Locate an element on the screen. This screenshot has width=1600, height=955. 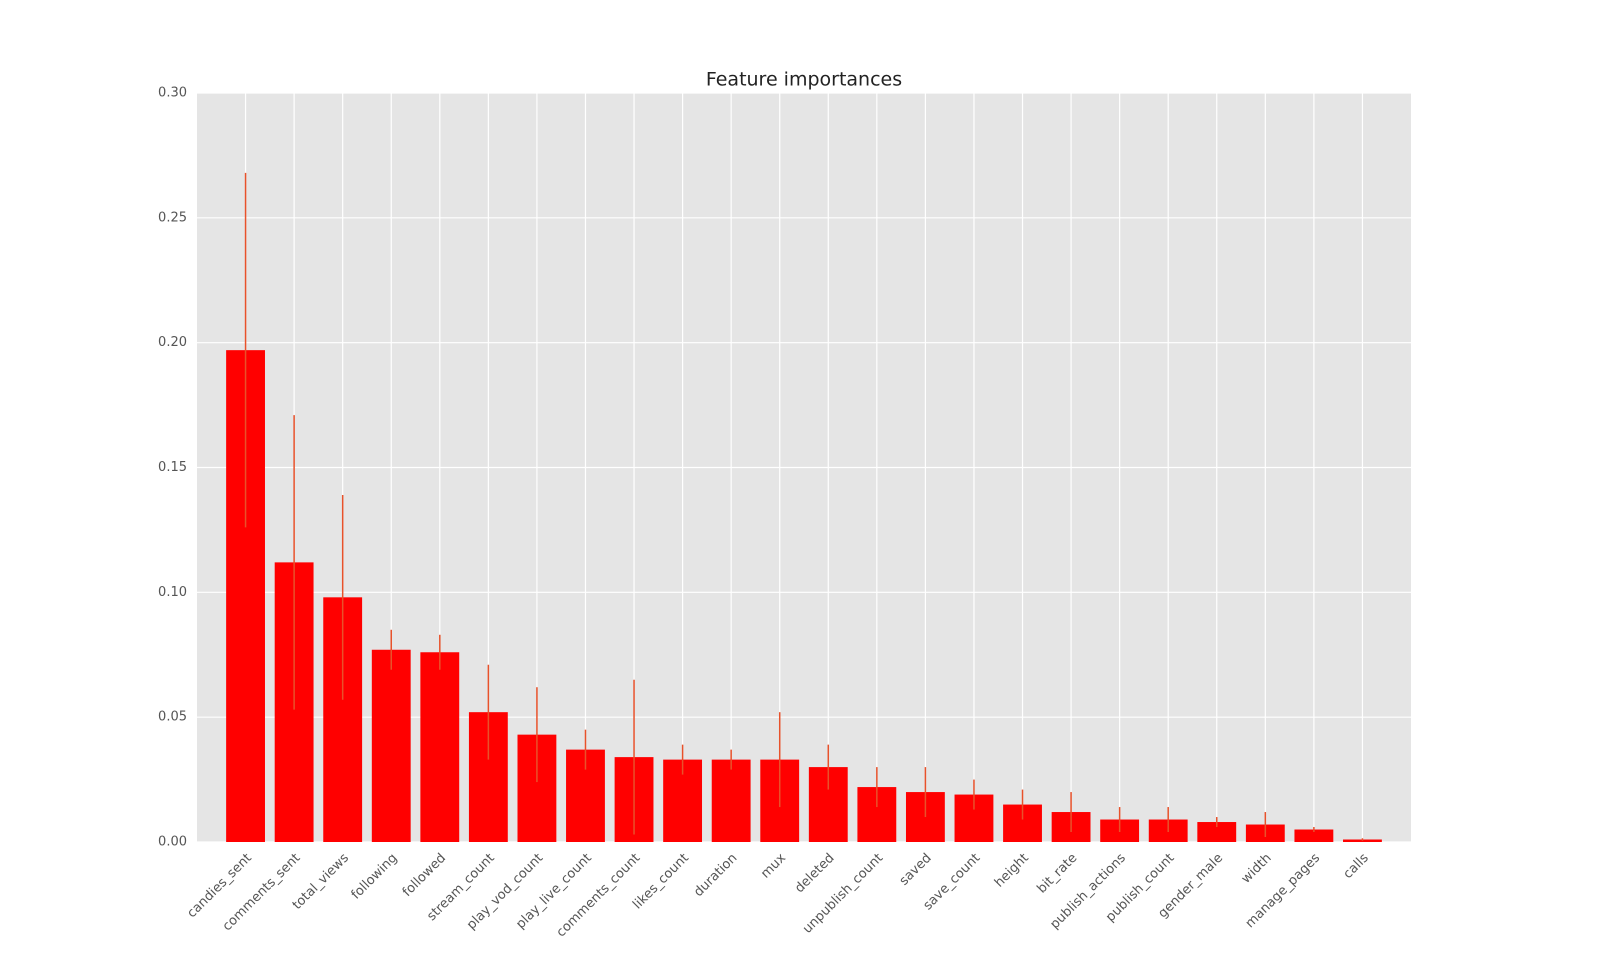
x-tick-label: height is located at coordinates (1012, 871).